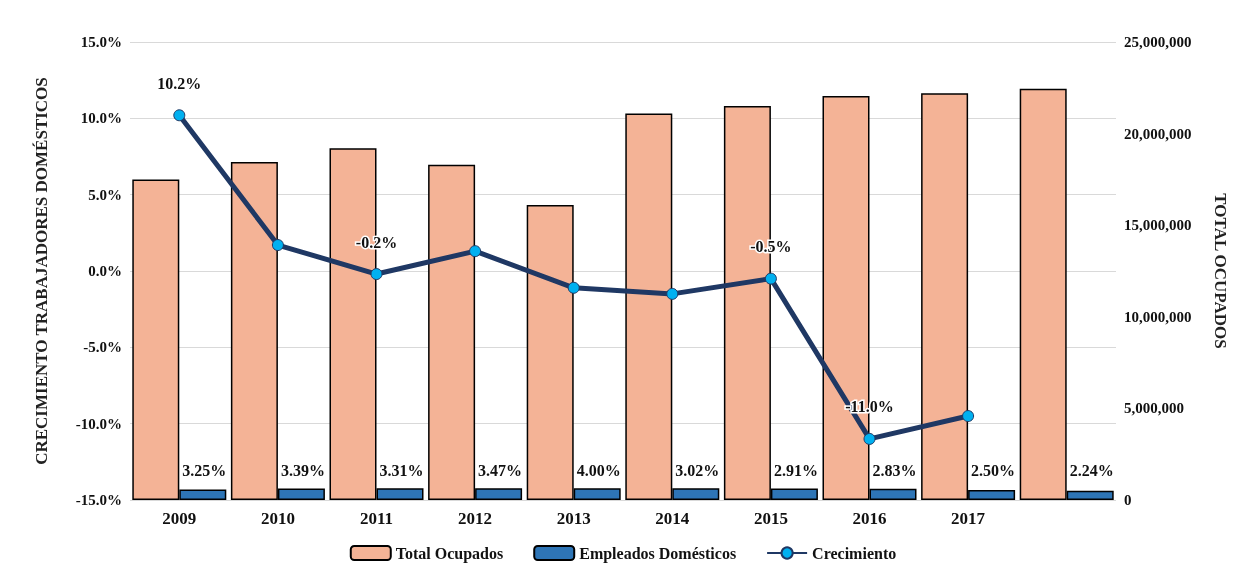 This screenshot has width=1246, height=574. Describe the element at coordinates (770, 518) in the screenshot. I see `x-tick-label: 2015` at that location.